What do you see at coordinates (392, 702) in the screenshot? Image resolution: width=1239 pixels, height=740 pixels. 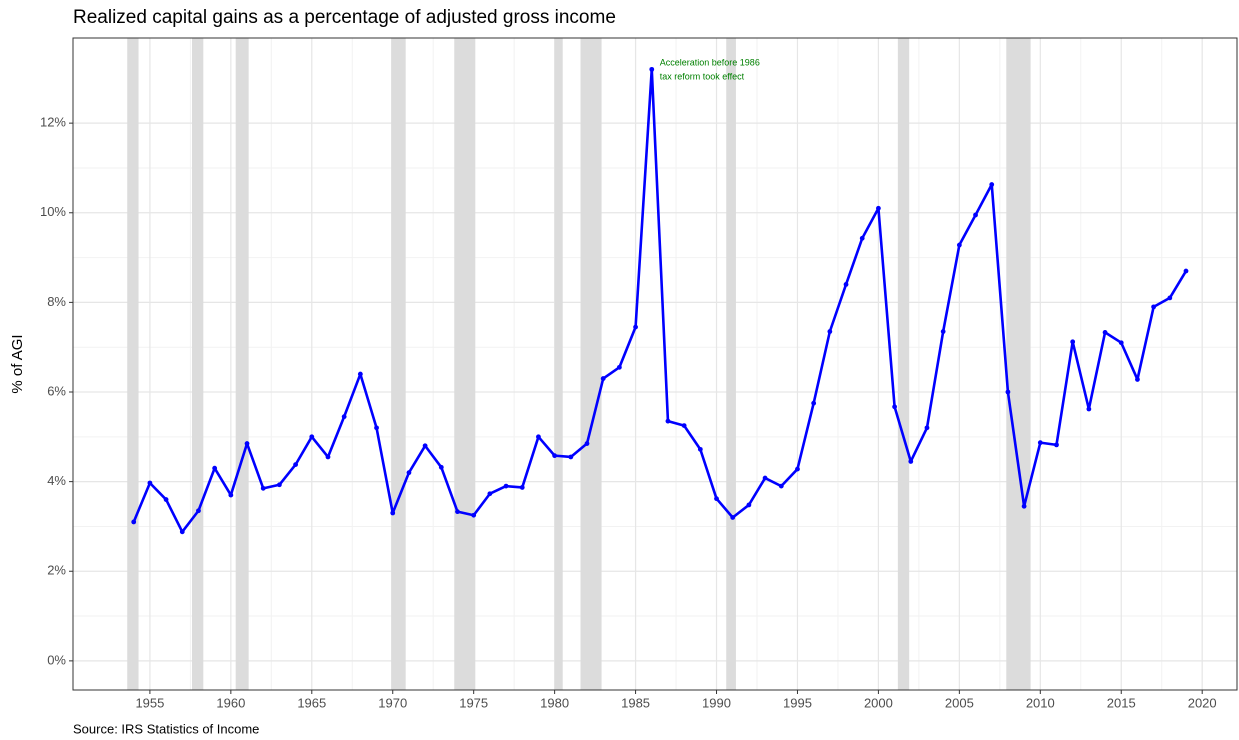 I see `x-tick-label: 1970` at bounding box center [392, 702].